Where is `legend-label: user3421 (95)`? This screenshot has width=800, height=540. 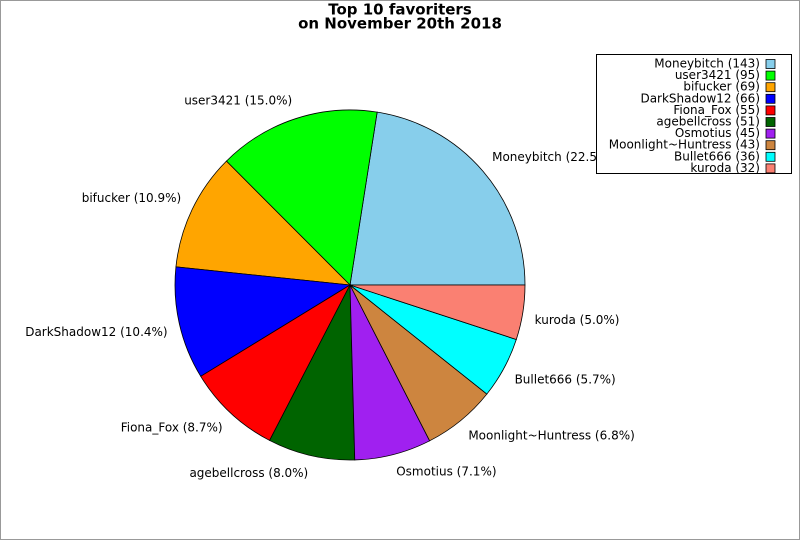
legend-label: user3421 (95) is located at coordinates (717, 75).